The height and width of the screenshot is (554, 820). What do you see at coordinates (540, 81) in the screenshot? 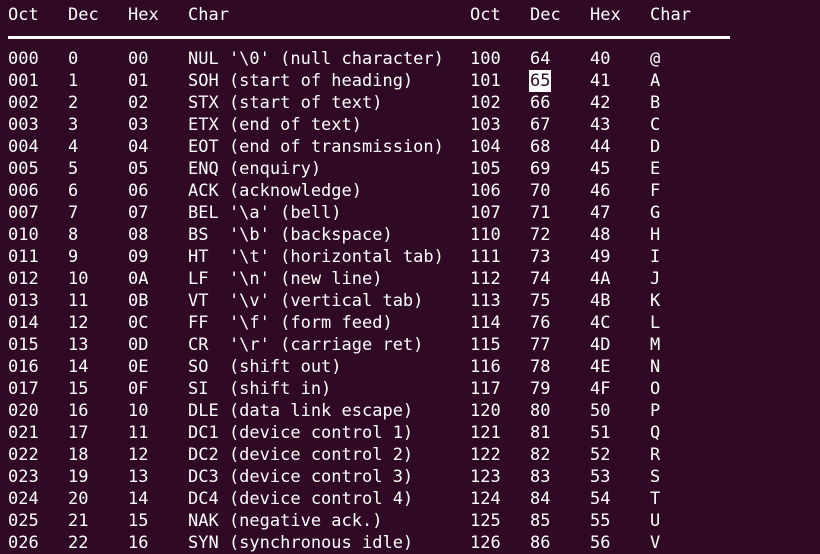
I see `cell-dec-right: 65` at bounding box center [540, 81].